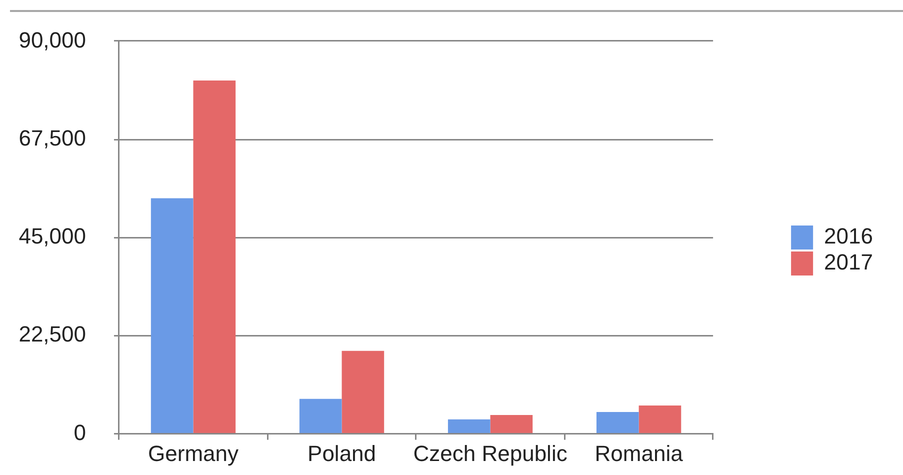 This screenshot has width=903, height=475. Describe the element at coordinates (639, 453) in the screenshot. I see `x-tick-label: Romania` at that location.